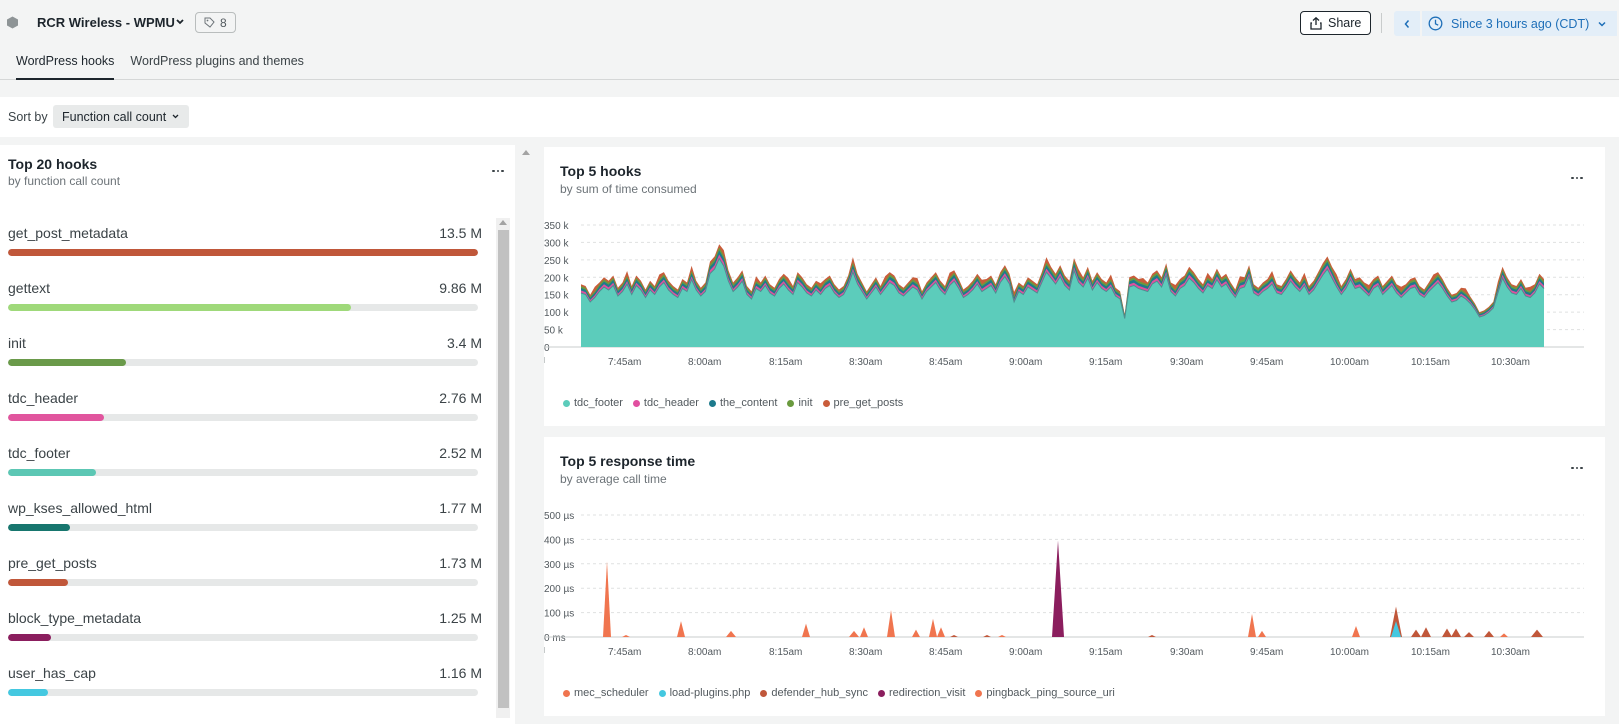  Describe the element at coordinates (245, 252) in the screenshot. I see `hook-row: get_post_metadata 13.5 M` at that location.